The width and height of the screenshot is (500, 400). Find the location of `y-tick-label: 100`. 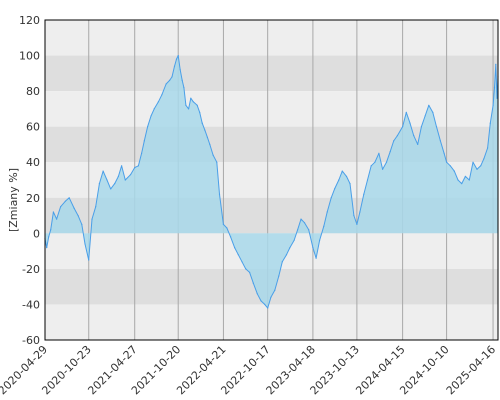

y-tick-label: 100 is located at coordinates (29, 56).